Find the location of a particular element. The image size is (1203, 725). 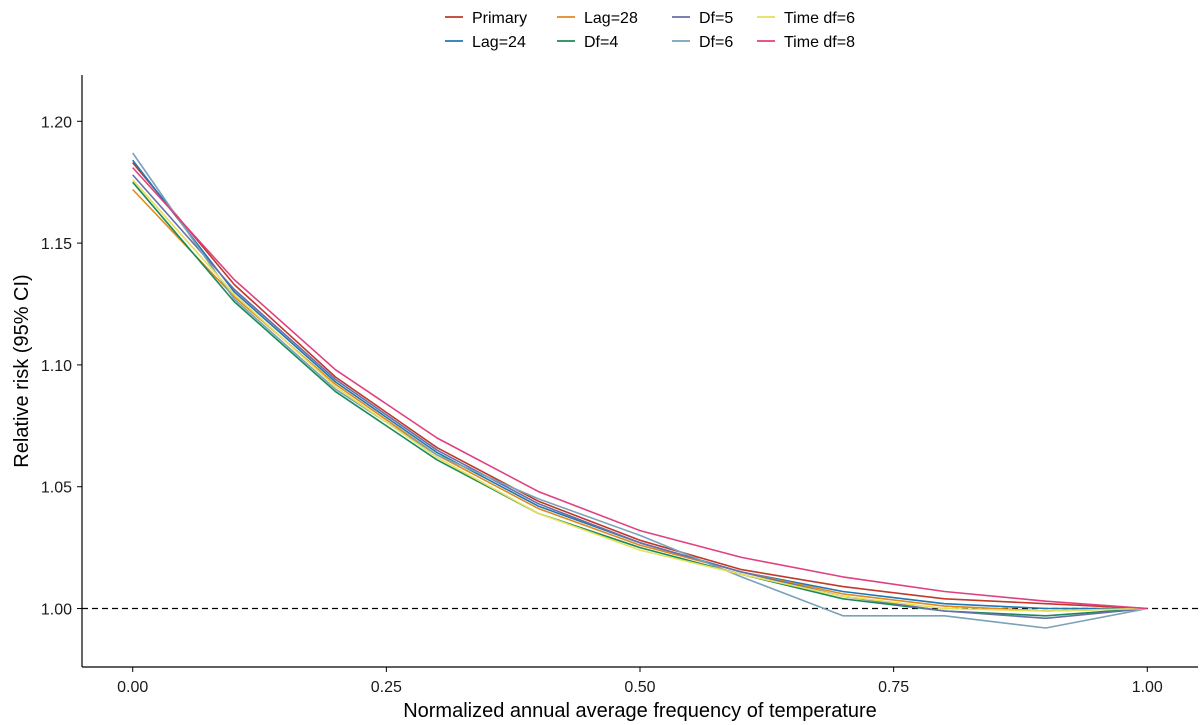

y-ticks: 1.00 1.05 1.10 1.15 1.20 is located at coordinates (61, 366).